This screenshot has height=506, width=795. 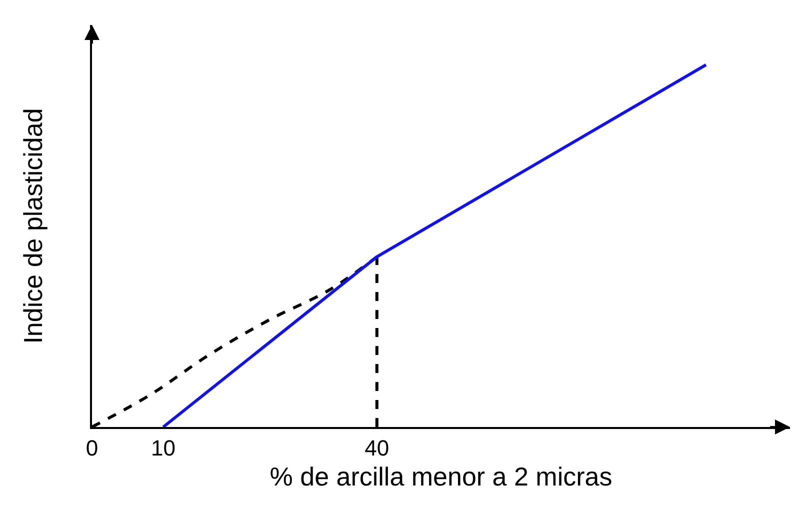 I want to click on x-axis-title: % de arcilla menor a 2 micras, so click(x=441, y=477).